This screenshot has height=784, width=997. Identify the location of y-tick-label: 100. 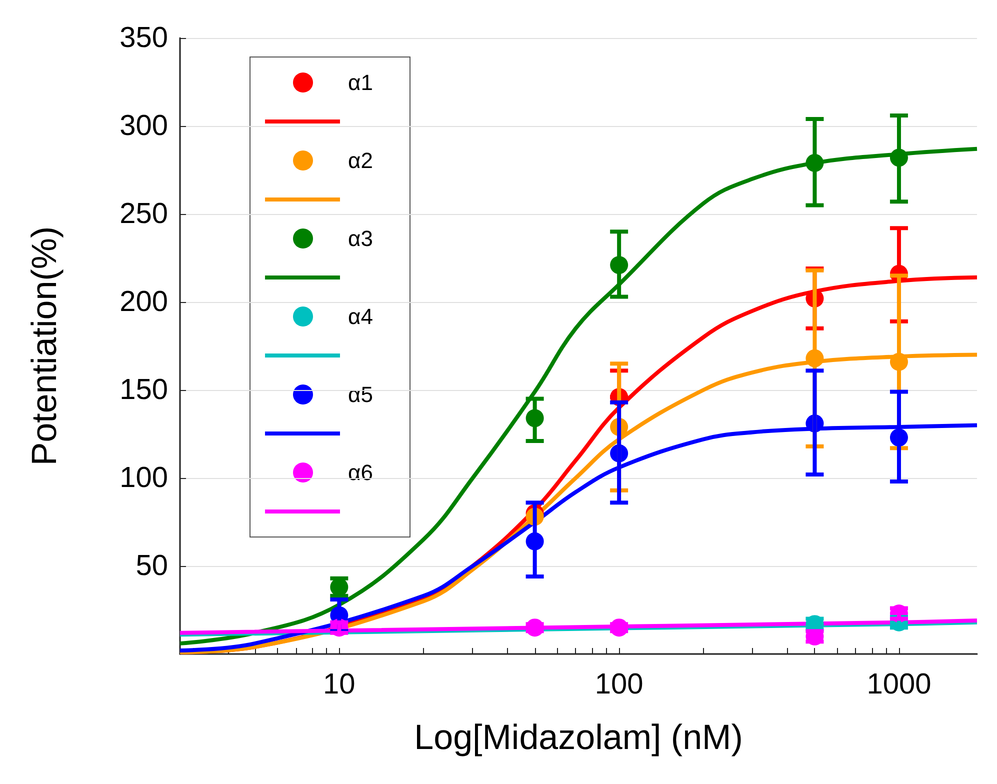
(144, 478).